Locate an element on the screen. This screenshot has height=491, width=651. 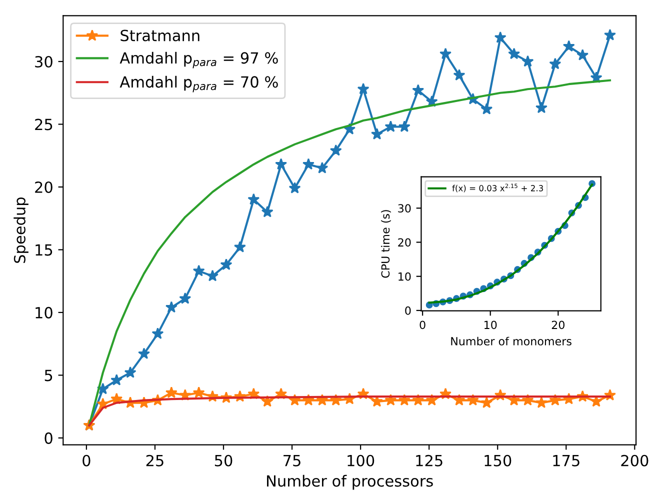
y-axis-title: CPU time (s) is located at coordinates (386, 244).